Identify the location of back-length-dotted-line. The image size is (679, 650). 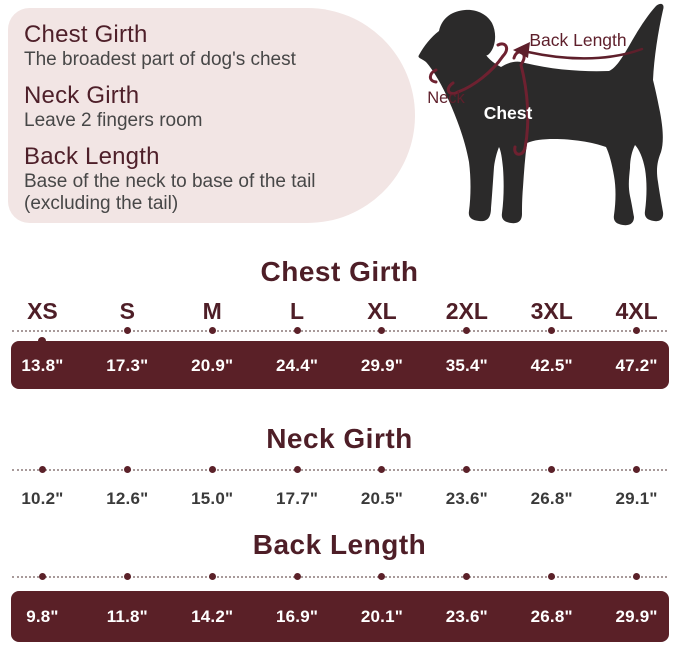
(339, 576).